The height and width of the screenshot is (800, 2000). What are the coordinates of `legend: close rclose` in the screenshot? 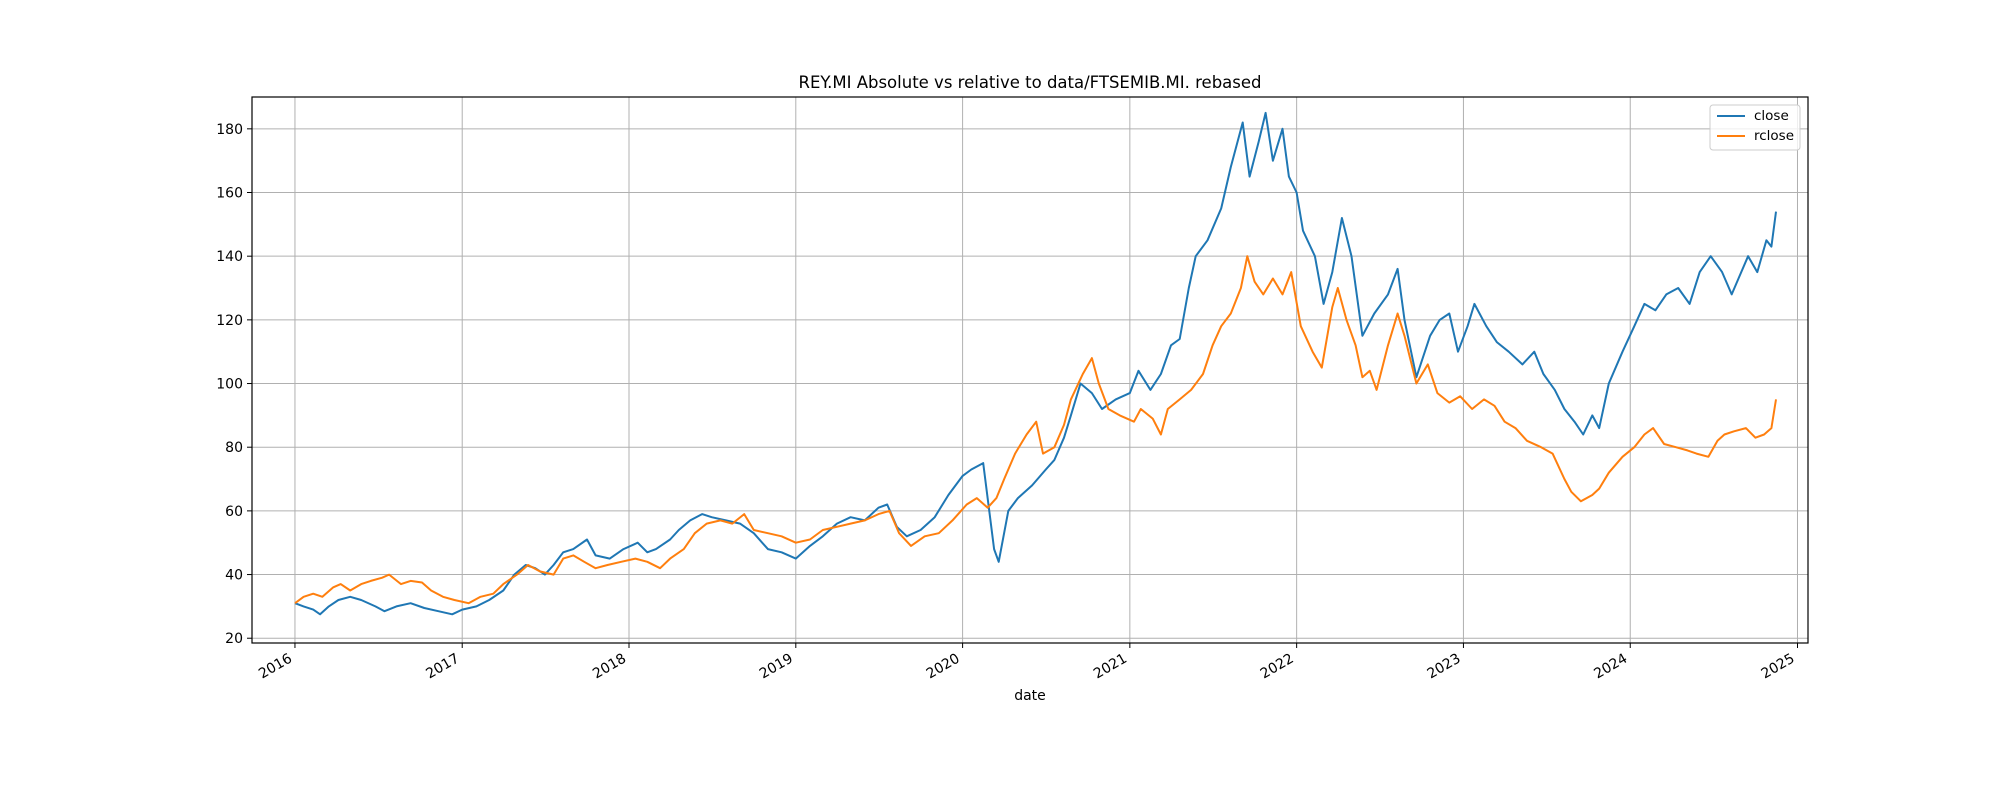 It's located at (1755, 127).